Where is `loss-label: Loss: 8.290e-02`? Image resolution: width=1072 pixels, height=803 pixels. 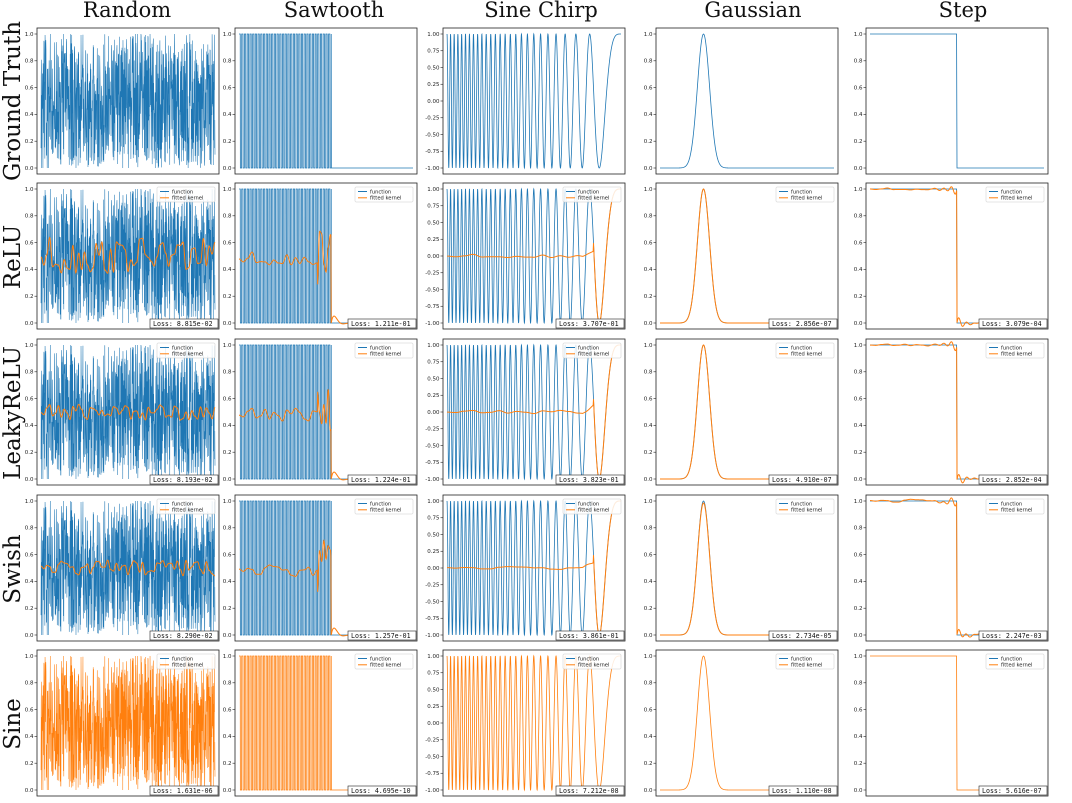 loss-label: Loss: 8.290e-02 is located at coordinates (183, 636).